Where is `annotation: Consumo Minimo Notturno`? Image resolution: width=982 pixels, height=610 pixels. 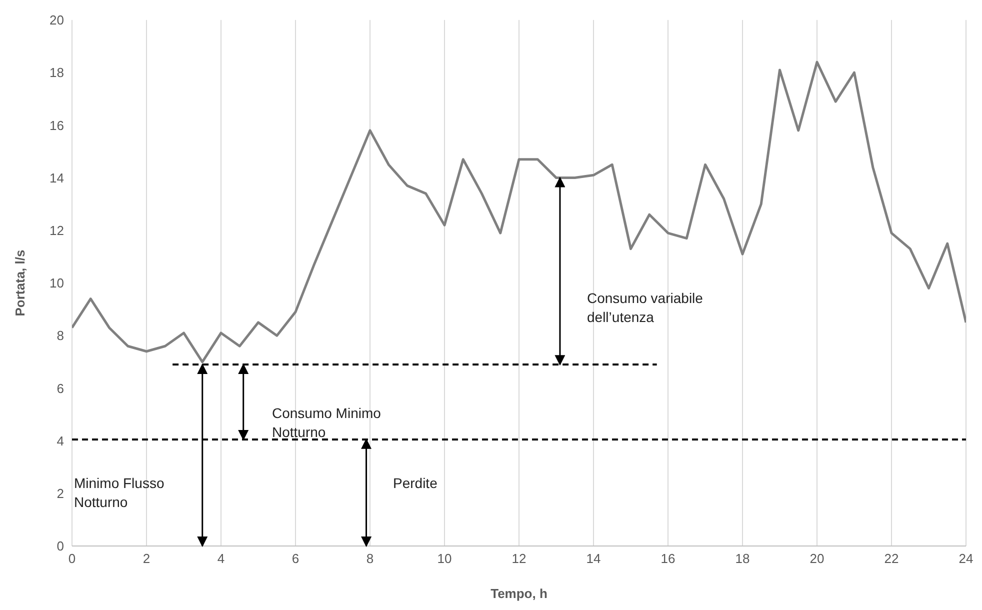
annotation: Consumo Minimo Notturno is located at coordinates (327, 422).